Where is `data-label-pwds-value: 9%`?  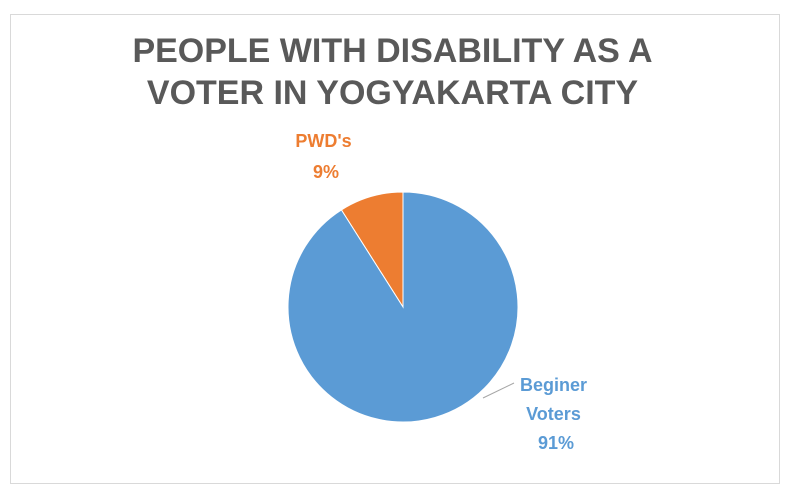
data-label-pwds-value: 9% is located at coordinates (326, 172).